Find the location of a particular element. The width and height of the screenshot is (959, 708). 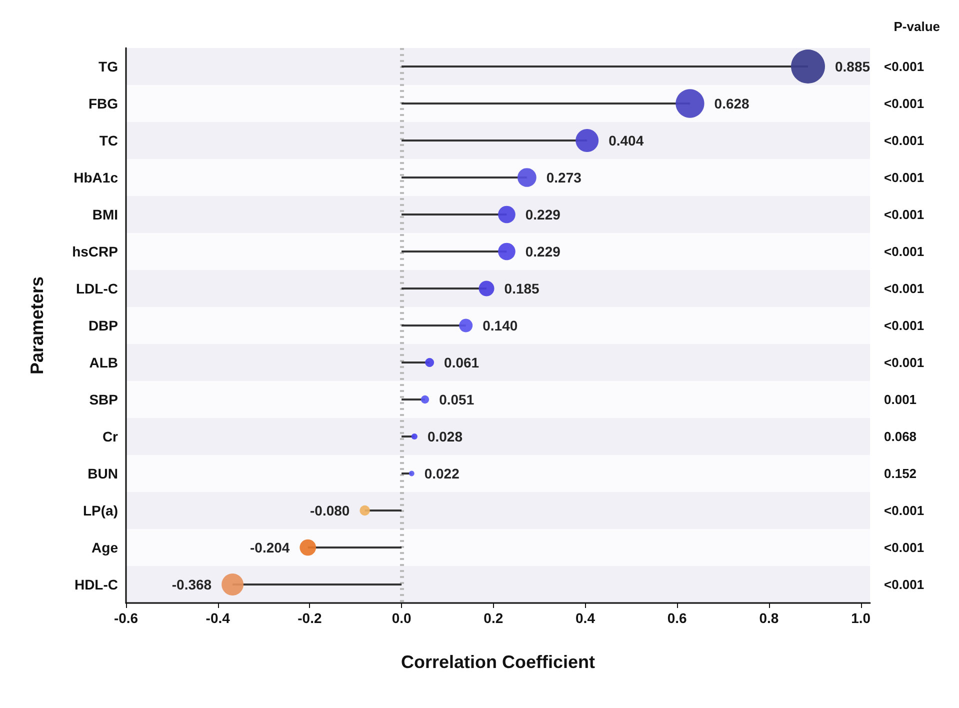

x-tick-label: 0.0 is located at coordinates (402, 618).